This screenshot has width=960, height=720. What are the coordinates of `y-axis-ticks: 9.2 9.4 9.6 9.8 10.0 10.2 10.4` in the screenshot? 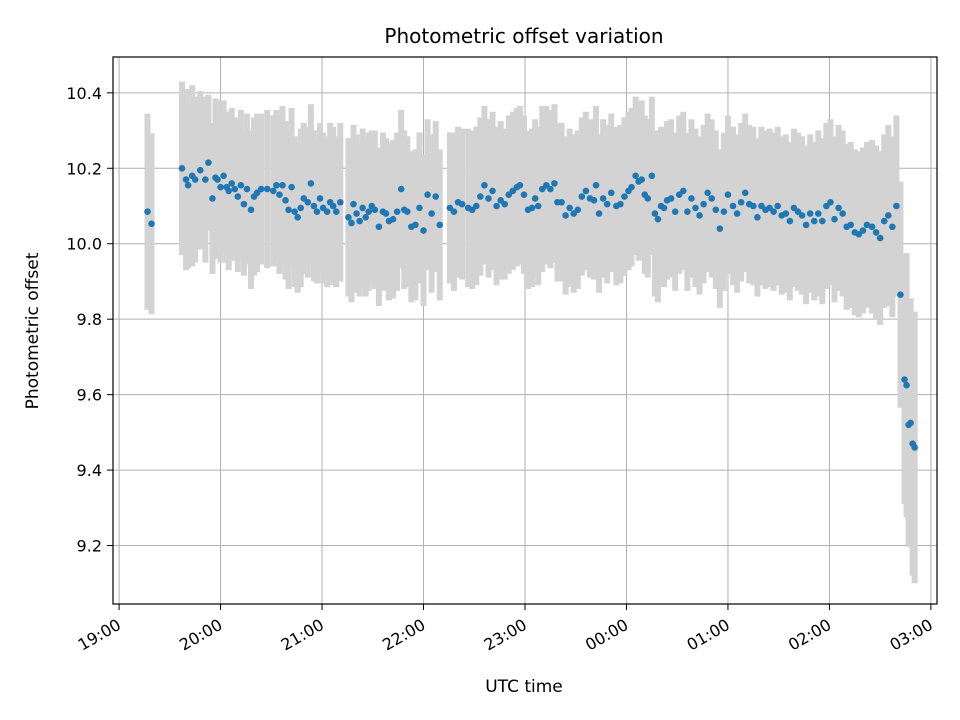 It's located at (89, 320).